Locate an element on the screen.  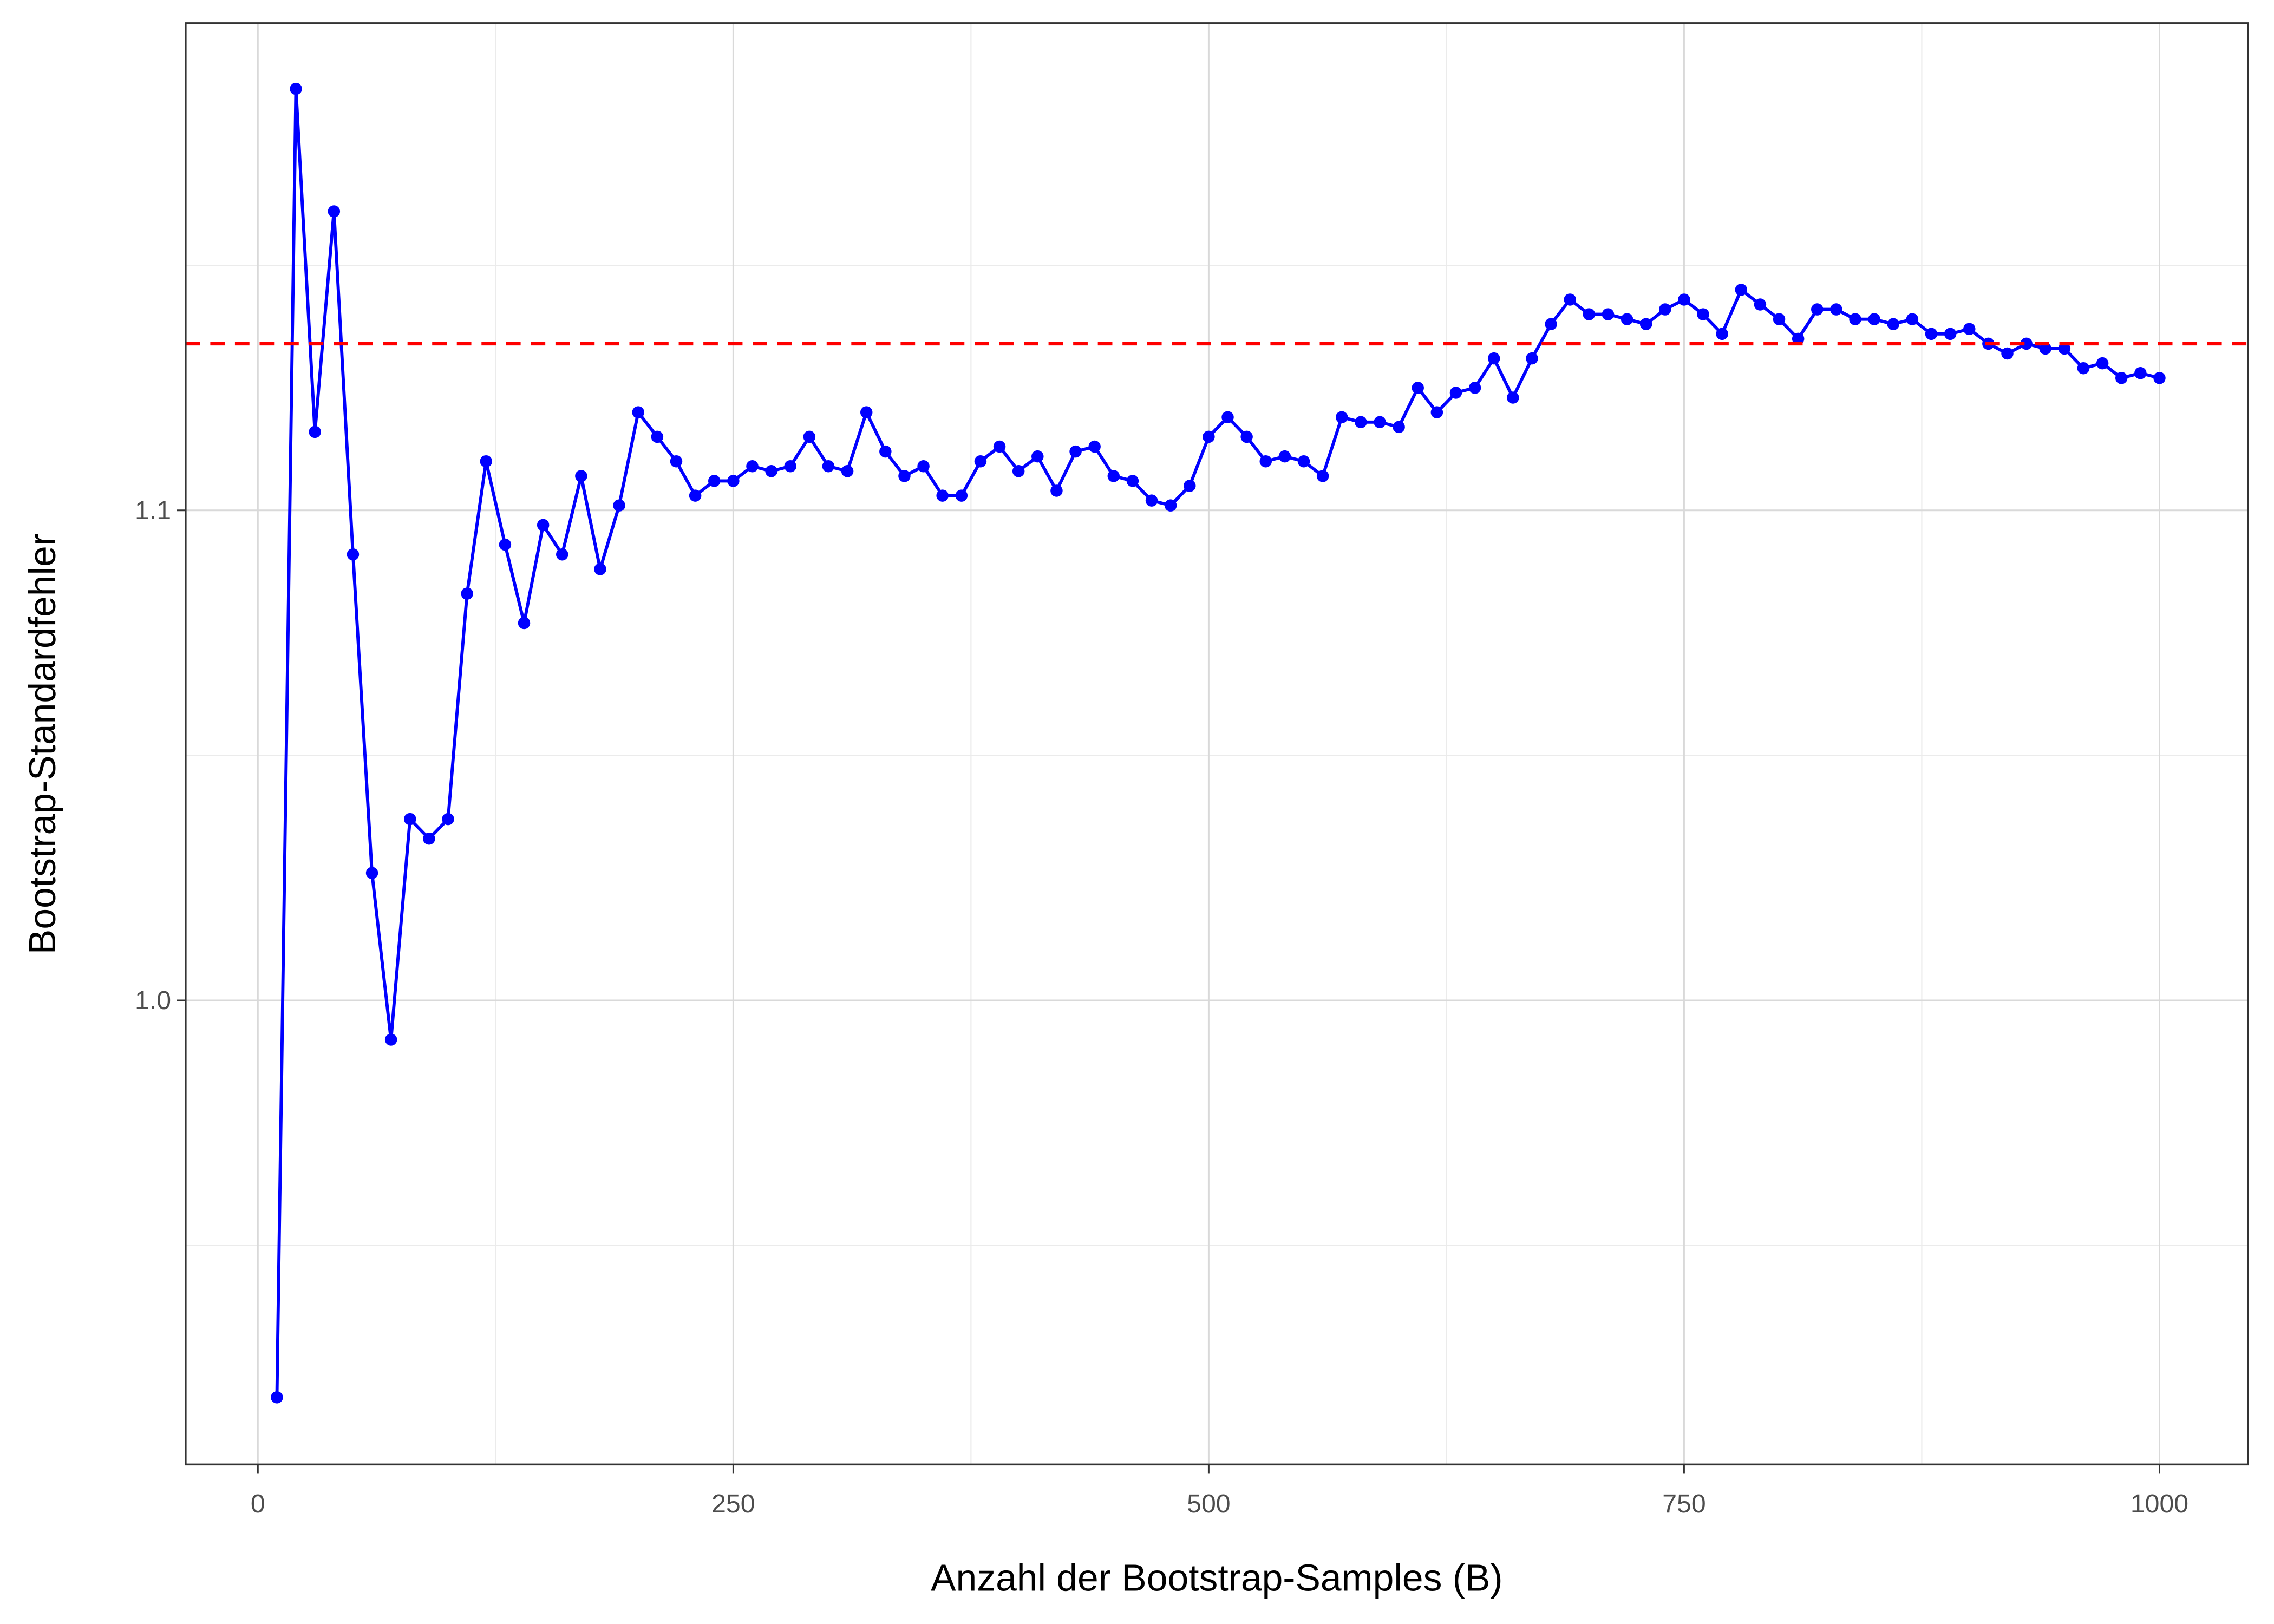
x-axis-title: Anzahl der Bootstrap-Samples (B) is located at coordinates (1216, 1577).